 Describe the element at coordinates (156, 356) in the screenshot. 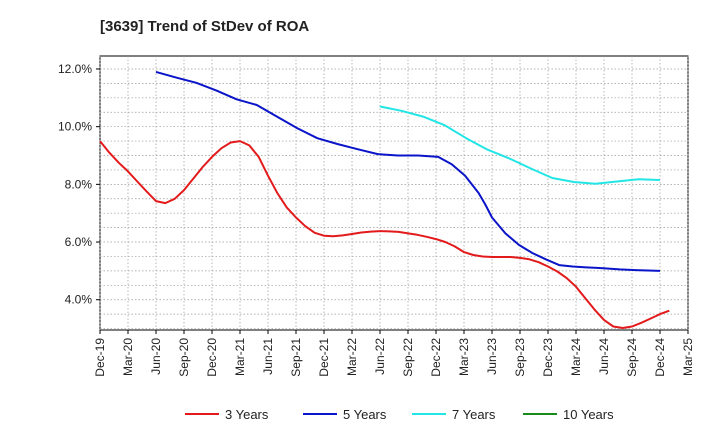

I see `x-tick-label: Jun-20` at that location.